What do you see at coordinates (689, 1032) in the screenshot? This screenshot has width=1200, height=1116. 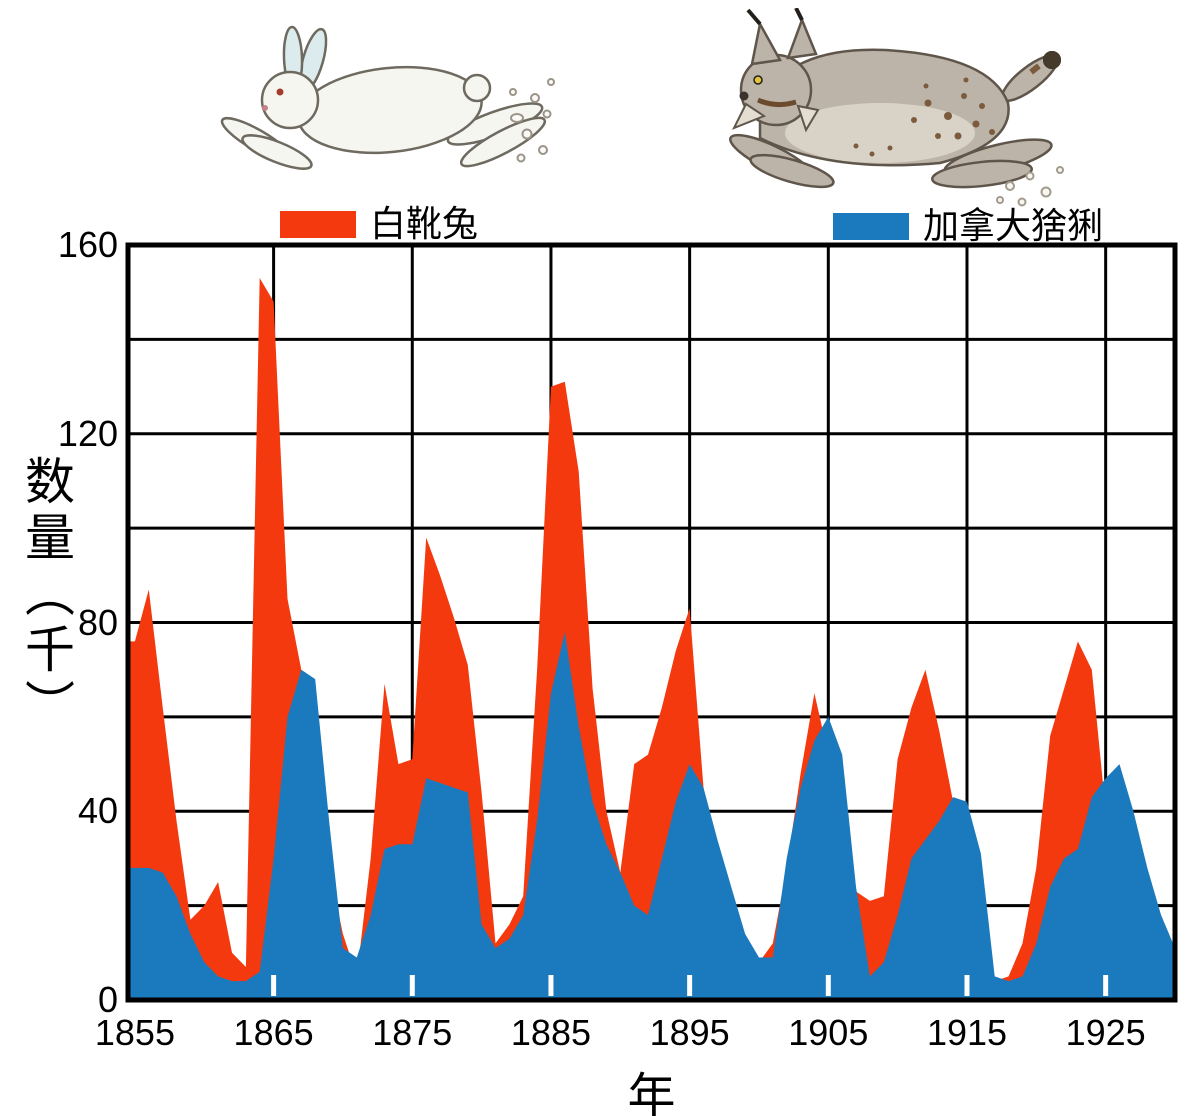 I see `x-tick-label: 1895` at bounding box center [689, 1032].